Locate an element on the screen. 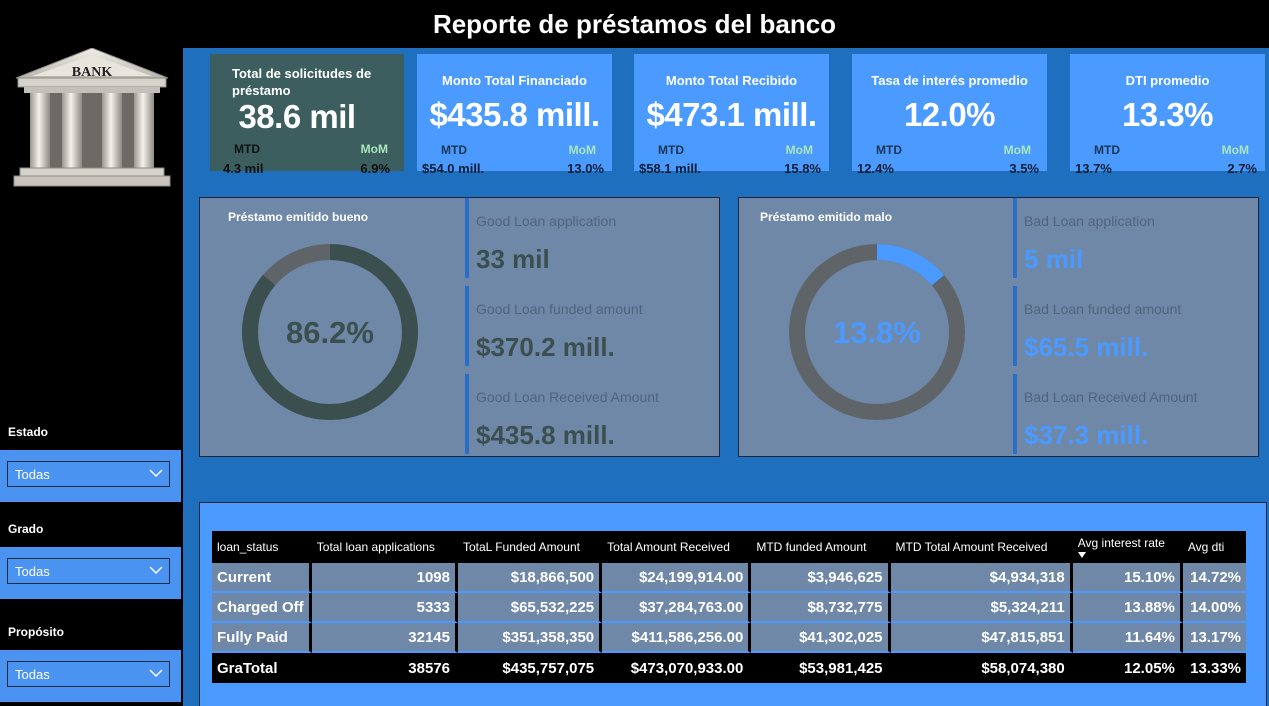 The image size is (1269, 706). table-cell: 15.10% is located at coordinates (1127, 578).